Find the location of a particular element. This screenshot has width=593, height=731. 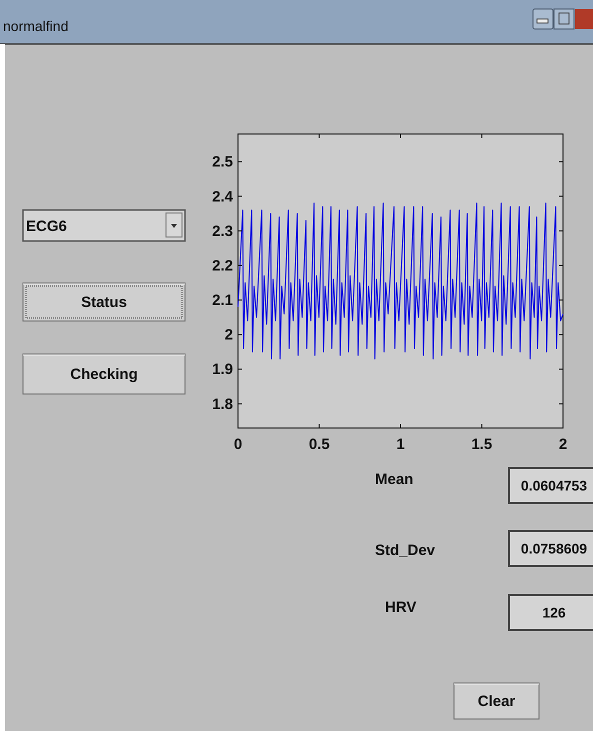

text: 0.0758609 is located at coordinates (554, 548).